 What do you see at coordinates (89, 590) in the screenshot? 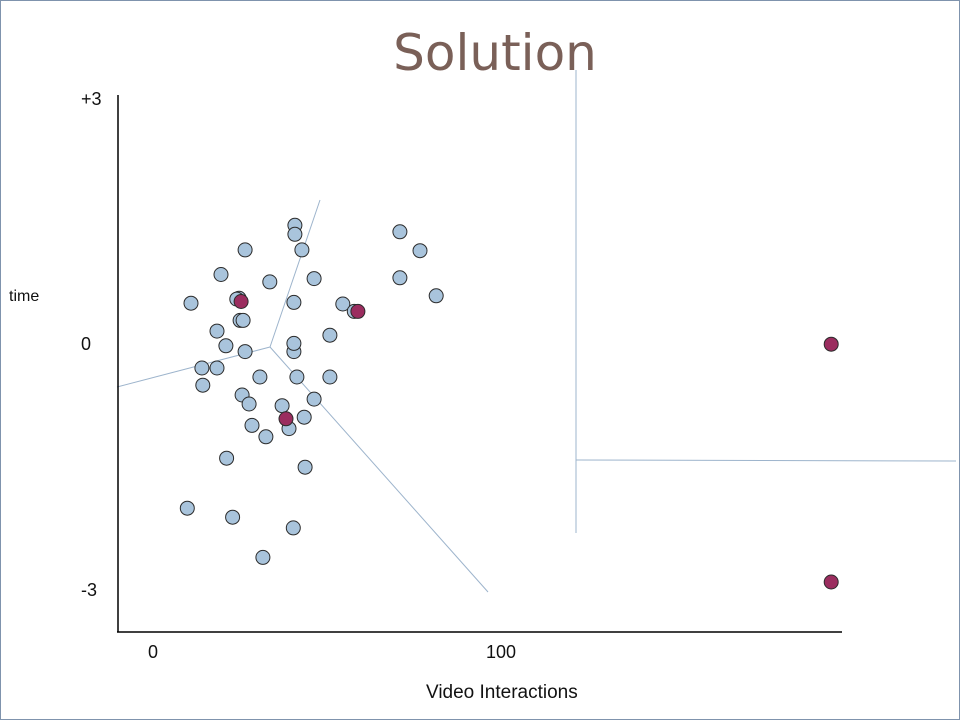
I see `y-tick-label-bottom: -3` at bounding box center [89, 590].